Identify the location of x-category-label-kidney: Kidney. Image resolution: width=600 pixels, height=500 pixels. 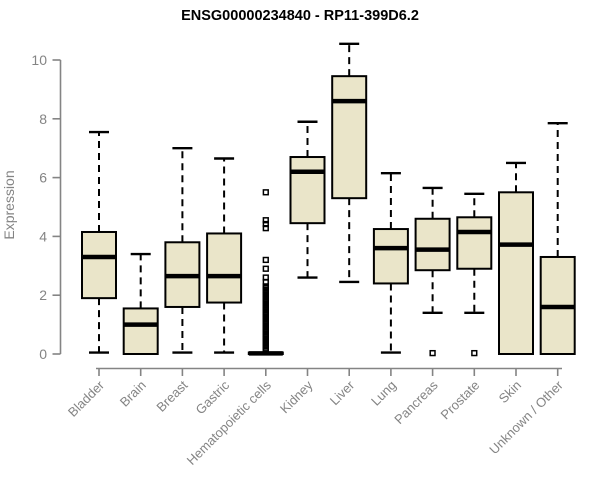
(296, 396).